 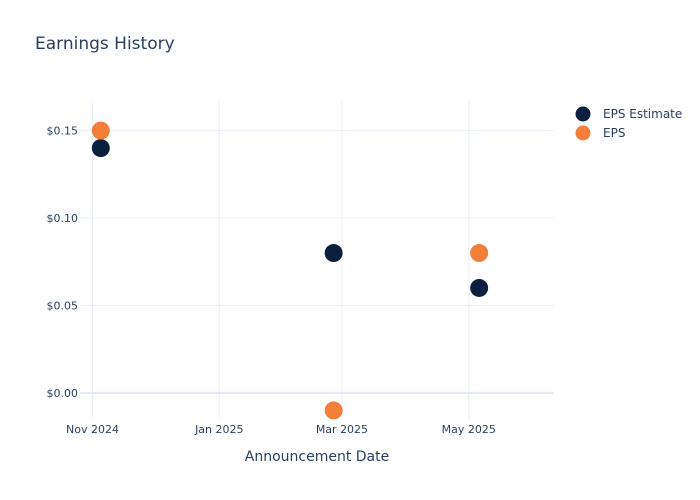 I want to click on y-tick-label: $0.15, so click(x=63, y=131).